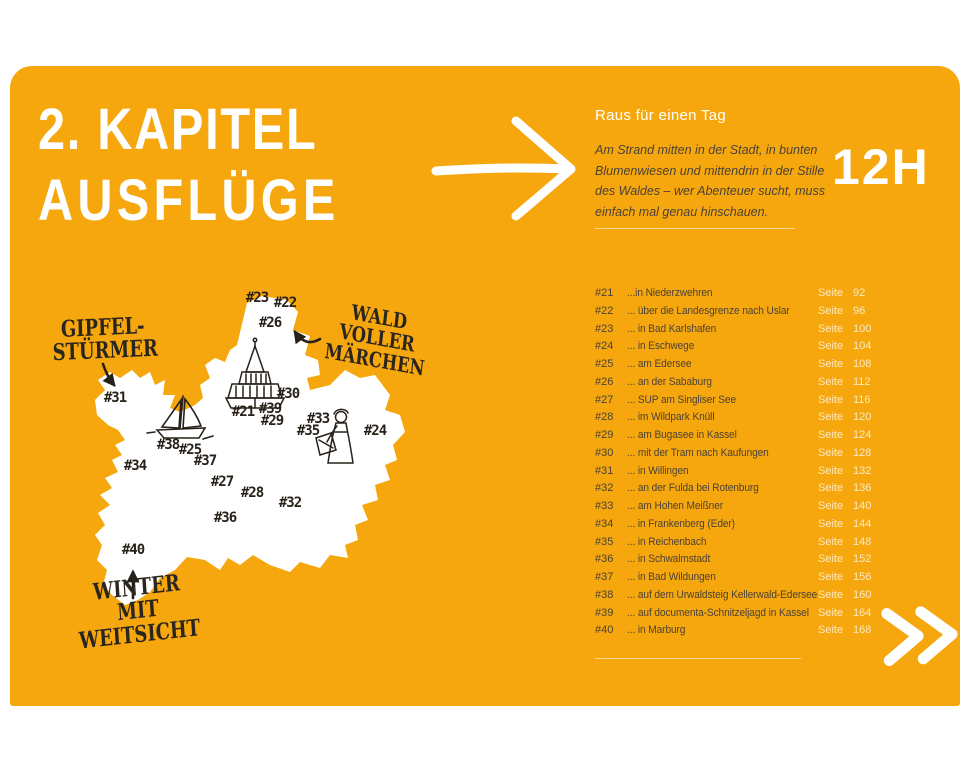  What do you see at coordinates (270, 409) in the screenshot?
I see `map-marker: #39` at bounding box center [270, 409].